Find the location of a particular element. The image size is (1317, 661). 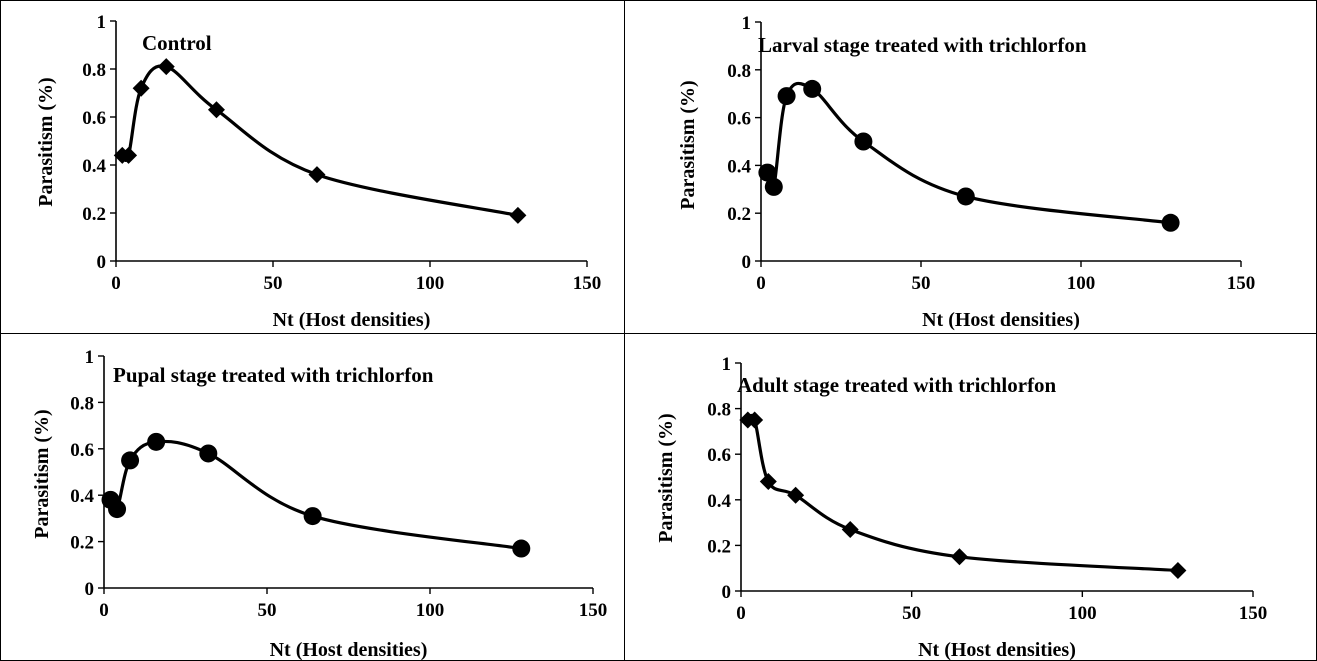

panel-title: Adult stage treated with trichlorfon is located at coordinates (897, 385).